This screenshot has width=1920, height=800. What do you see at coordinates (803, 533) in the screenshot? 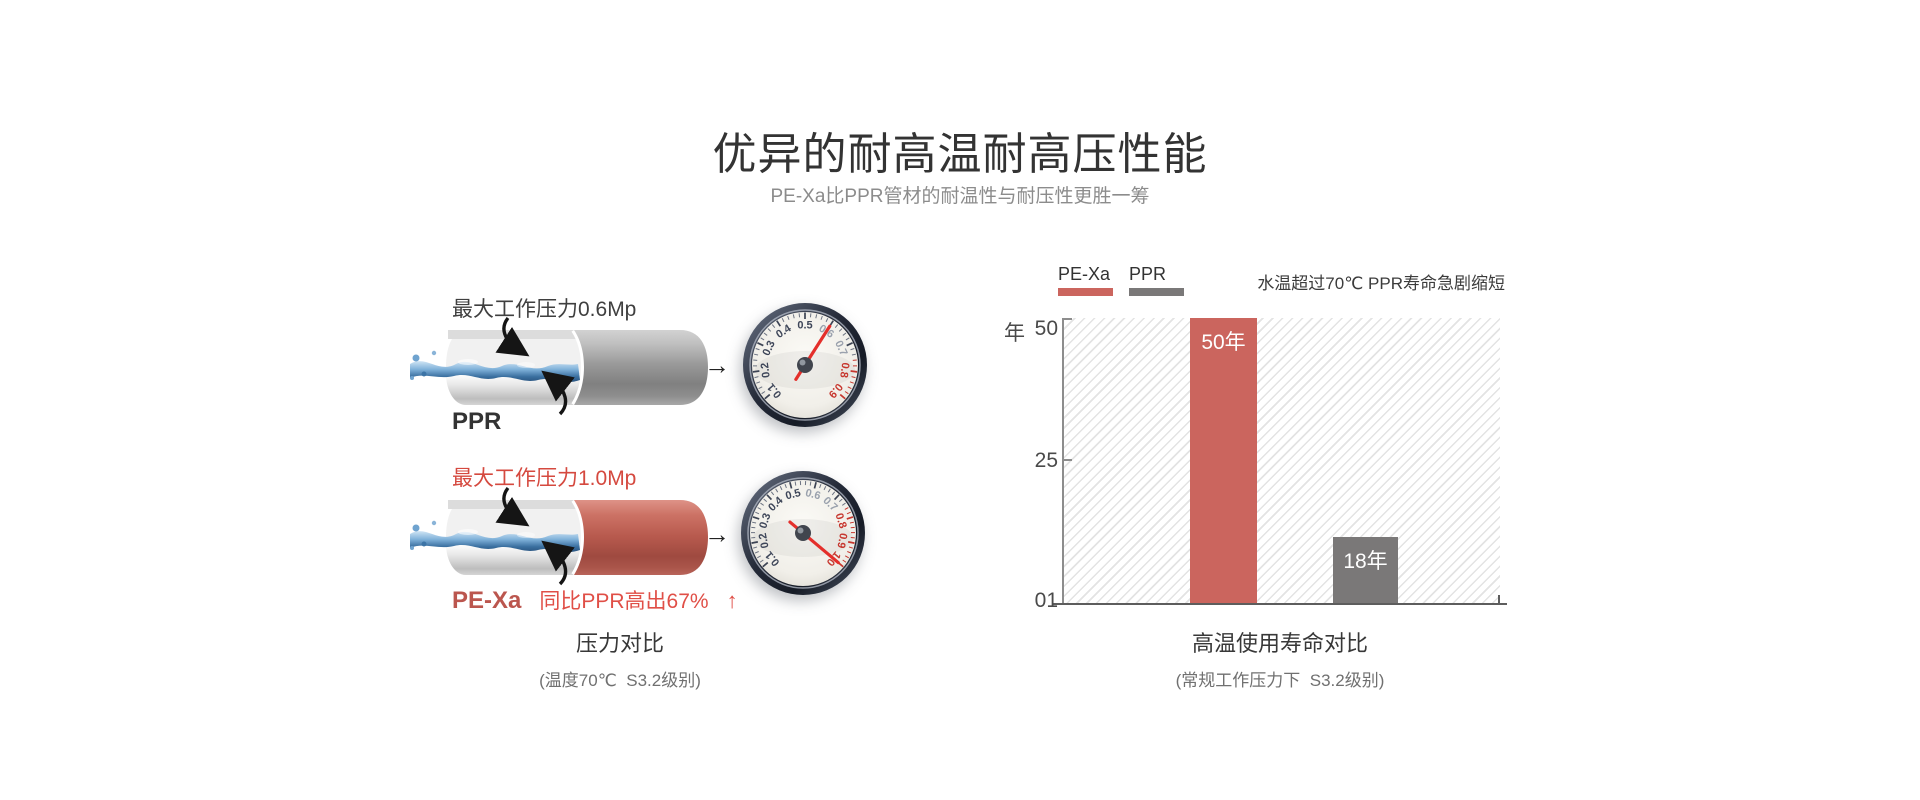
I see `pexa-gauge: 0.10.20.30.40.50.60.70.80.91.0` at bounding box center [803, 533].